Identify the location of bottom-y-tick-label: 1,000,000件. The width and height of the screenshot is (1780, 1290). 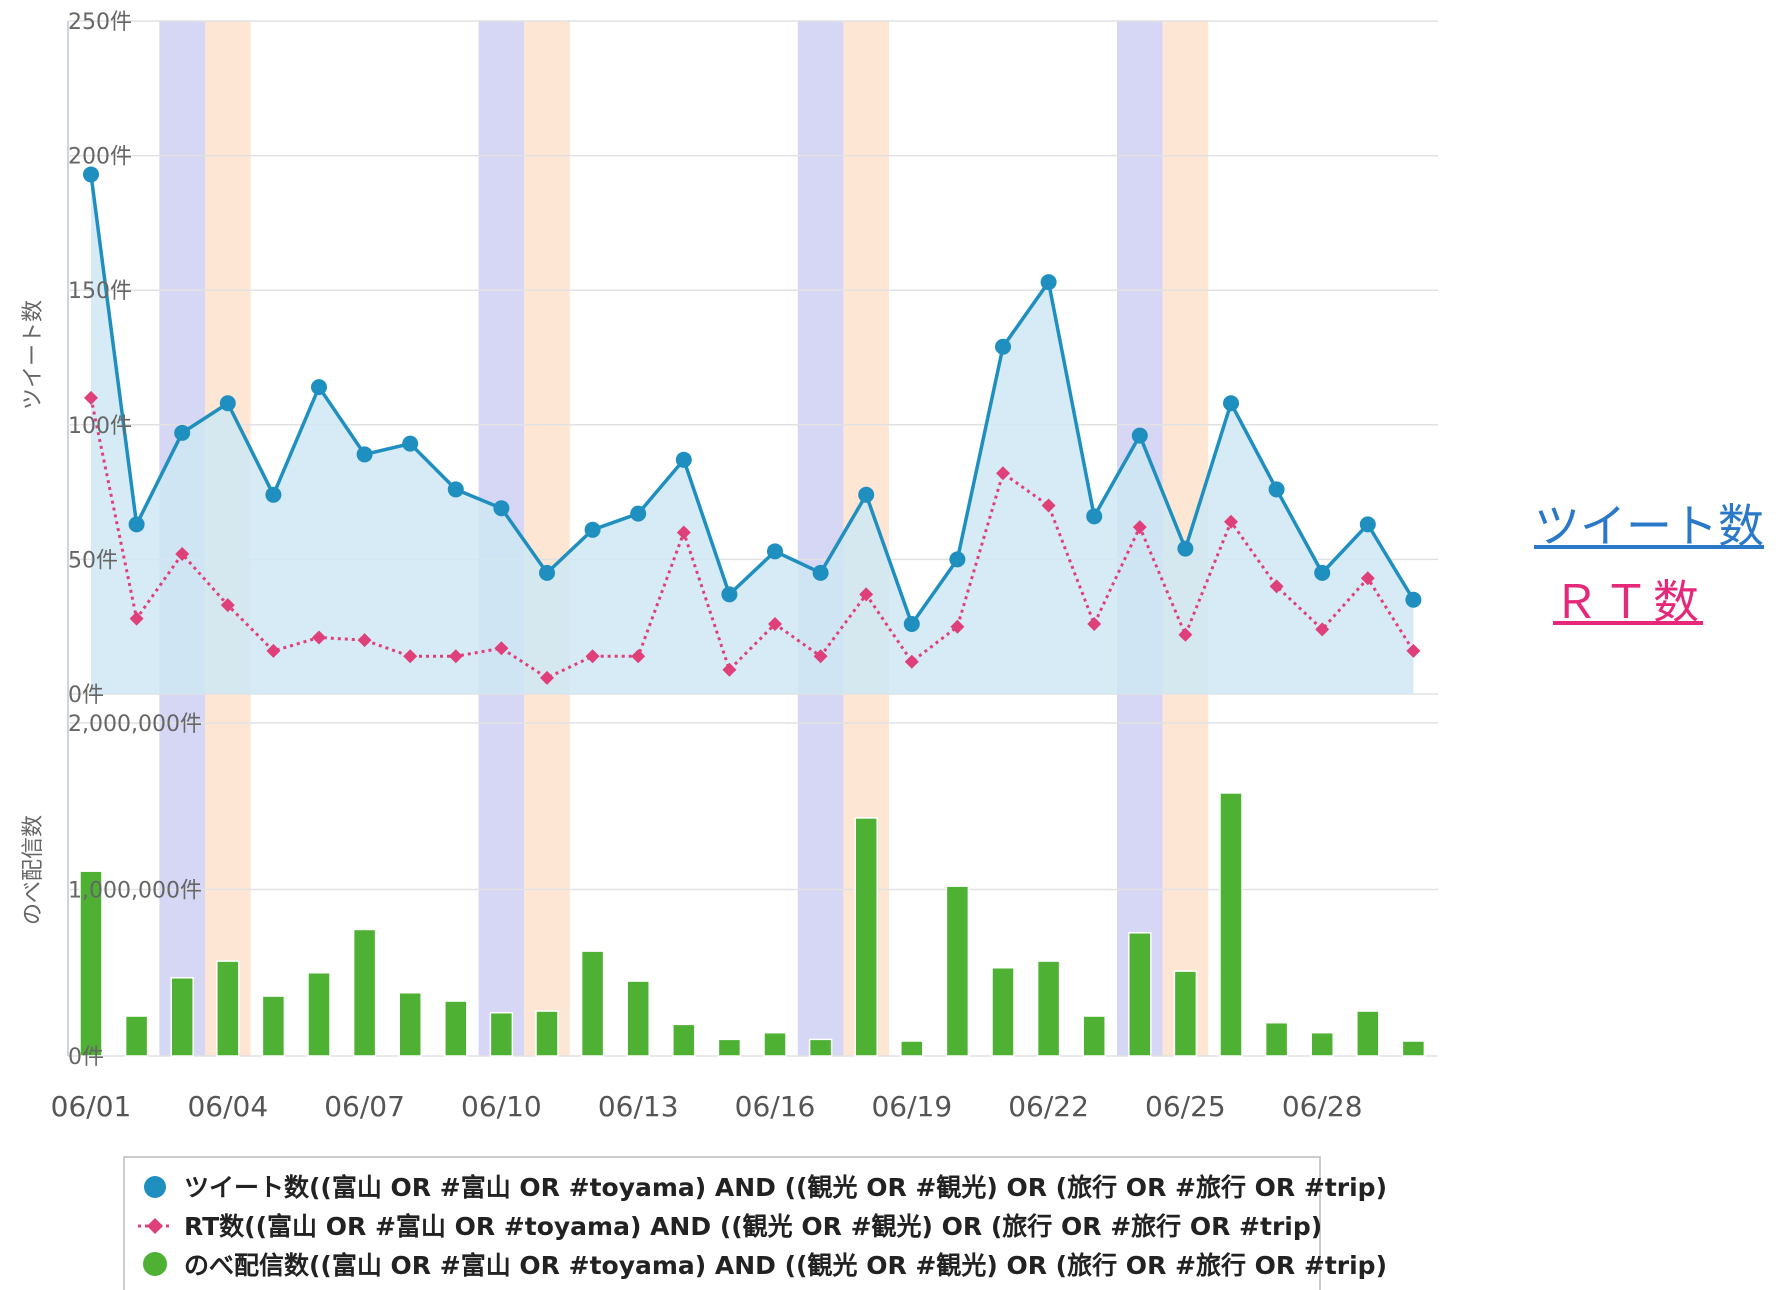
(135, 891).